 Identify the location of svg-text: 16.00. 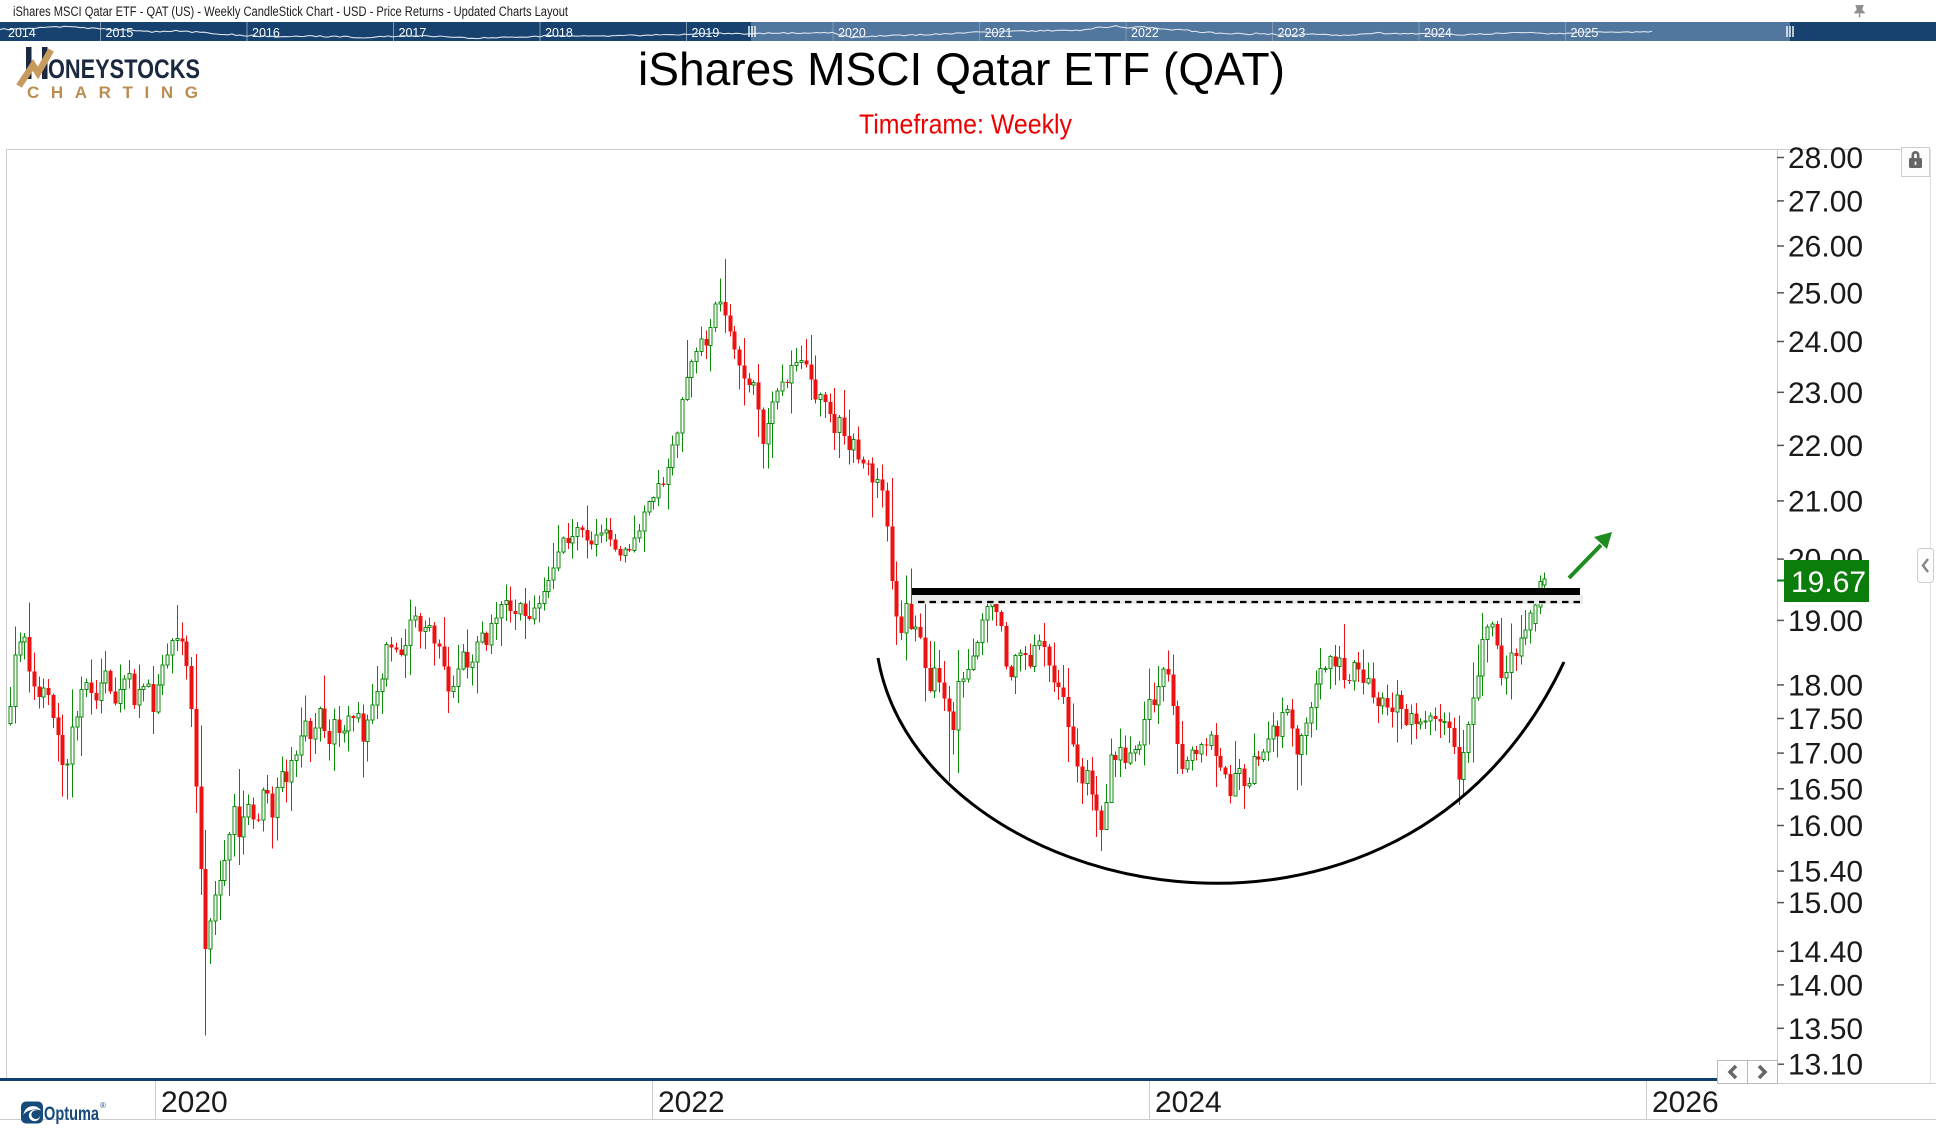
(1825, 826).